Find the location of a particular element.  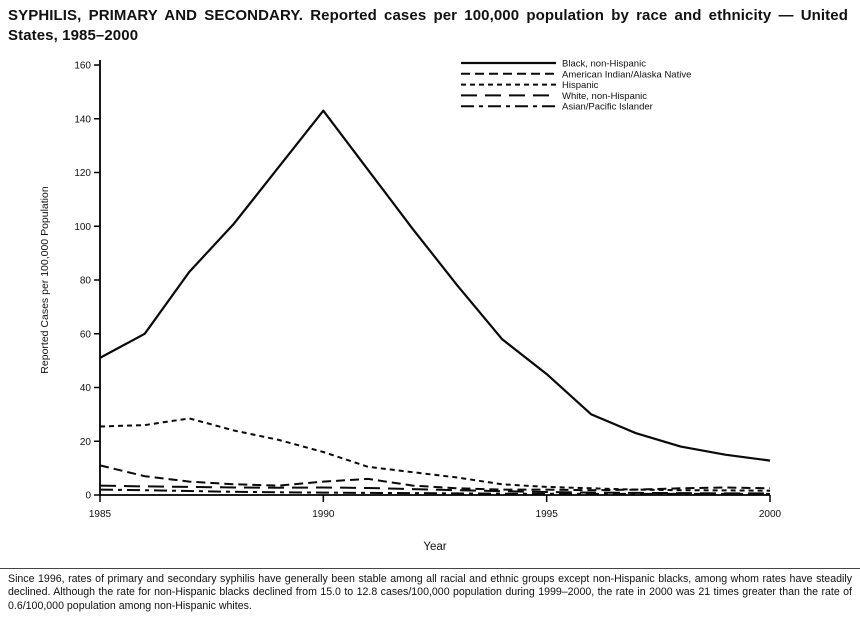

legend-label-3: White, non-Hispanic is located at coordinates (604, 96).